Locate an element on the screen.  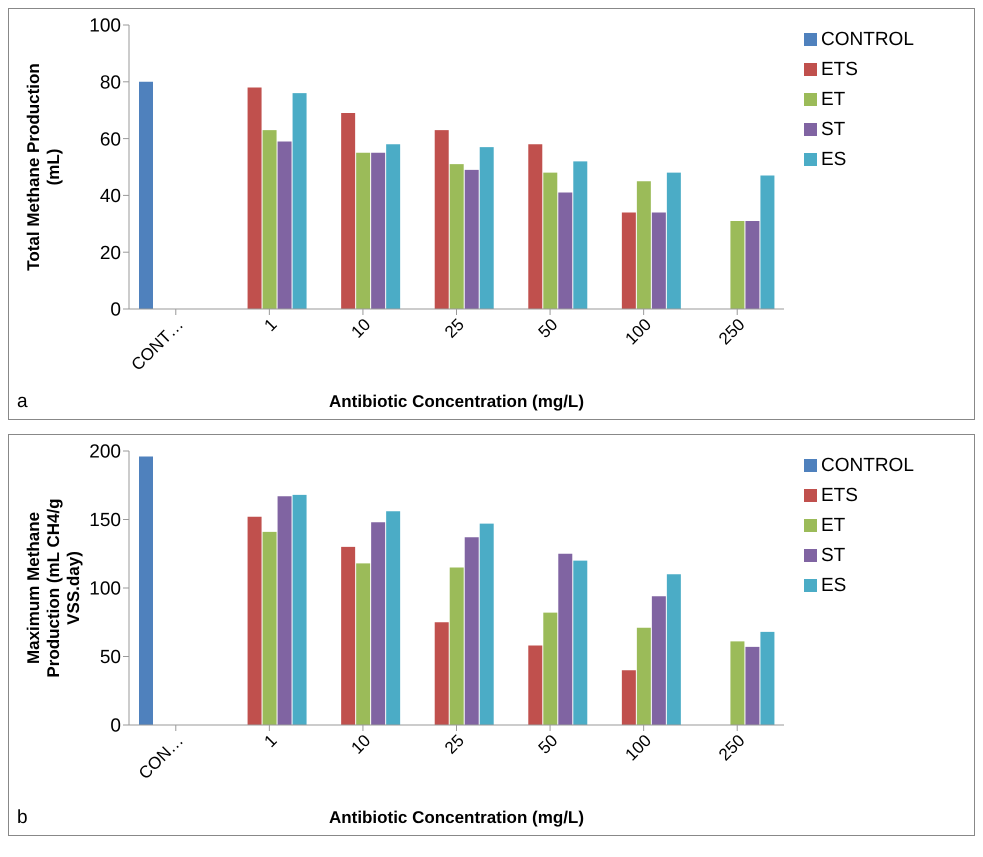
y-tick-label: 200 is located at coordinates (105, 452).